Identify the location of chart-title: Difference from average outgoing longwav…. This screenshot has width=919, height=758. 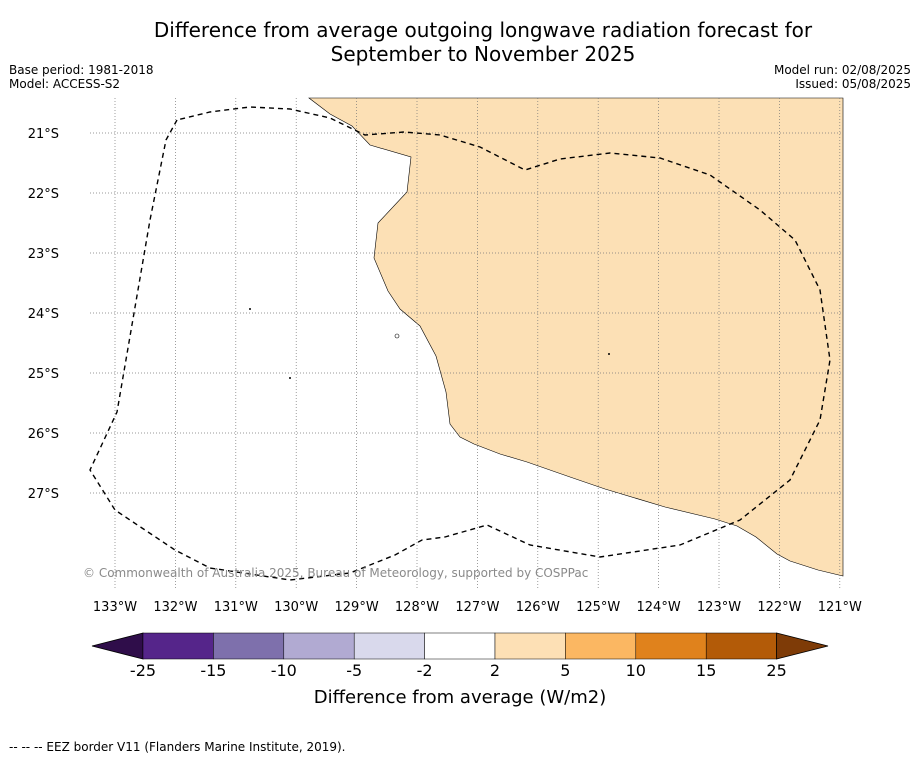
(459, 42).